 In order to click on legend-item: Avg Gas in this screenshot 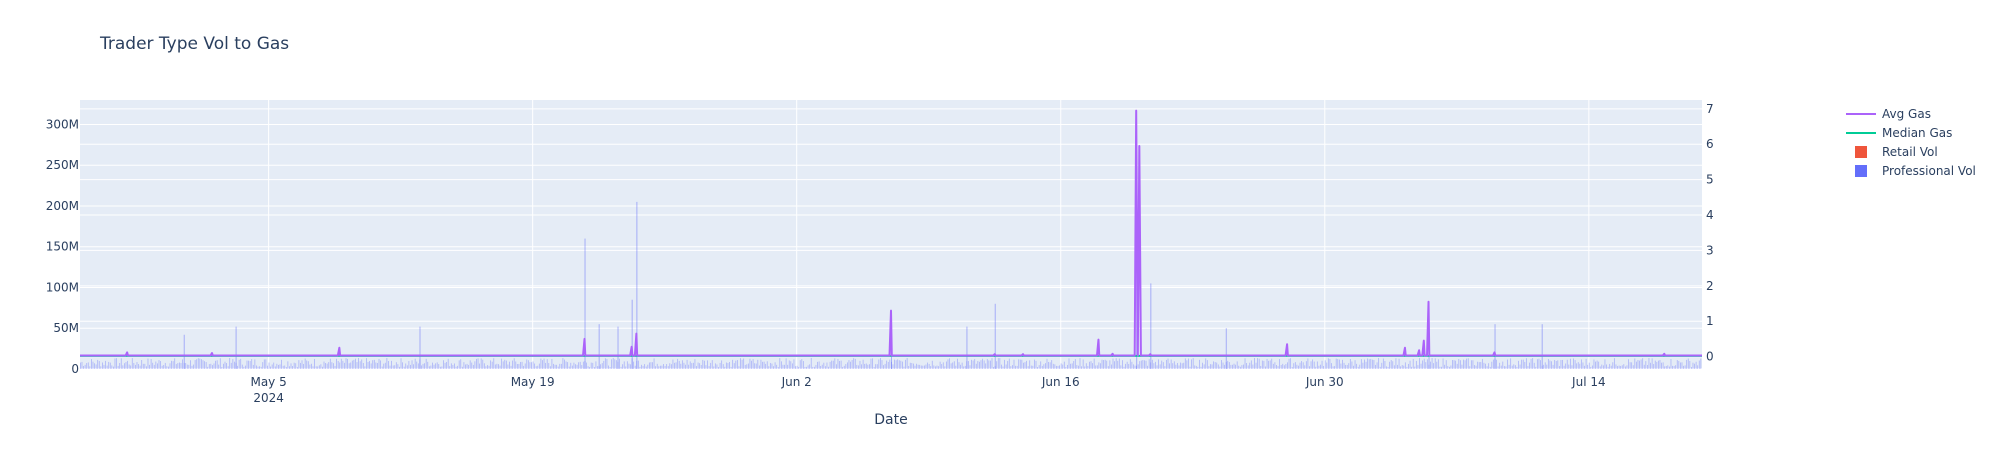, I will do `click(1888, 114)`.